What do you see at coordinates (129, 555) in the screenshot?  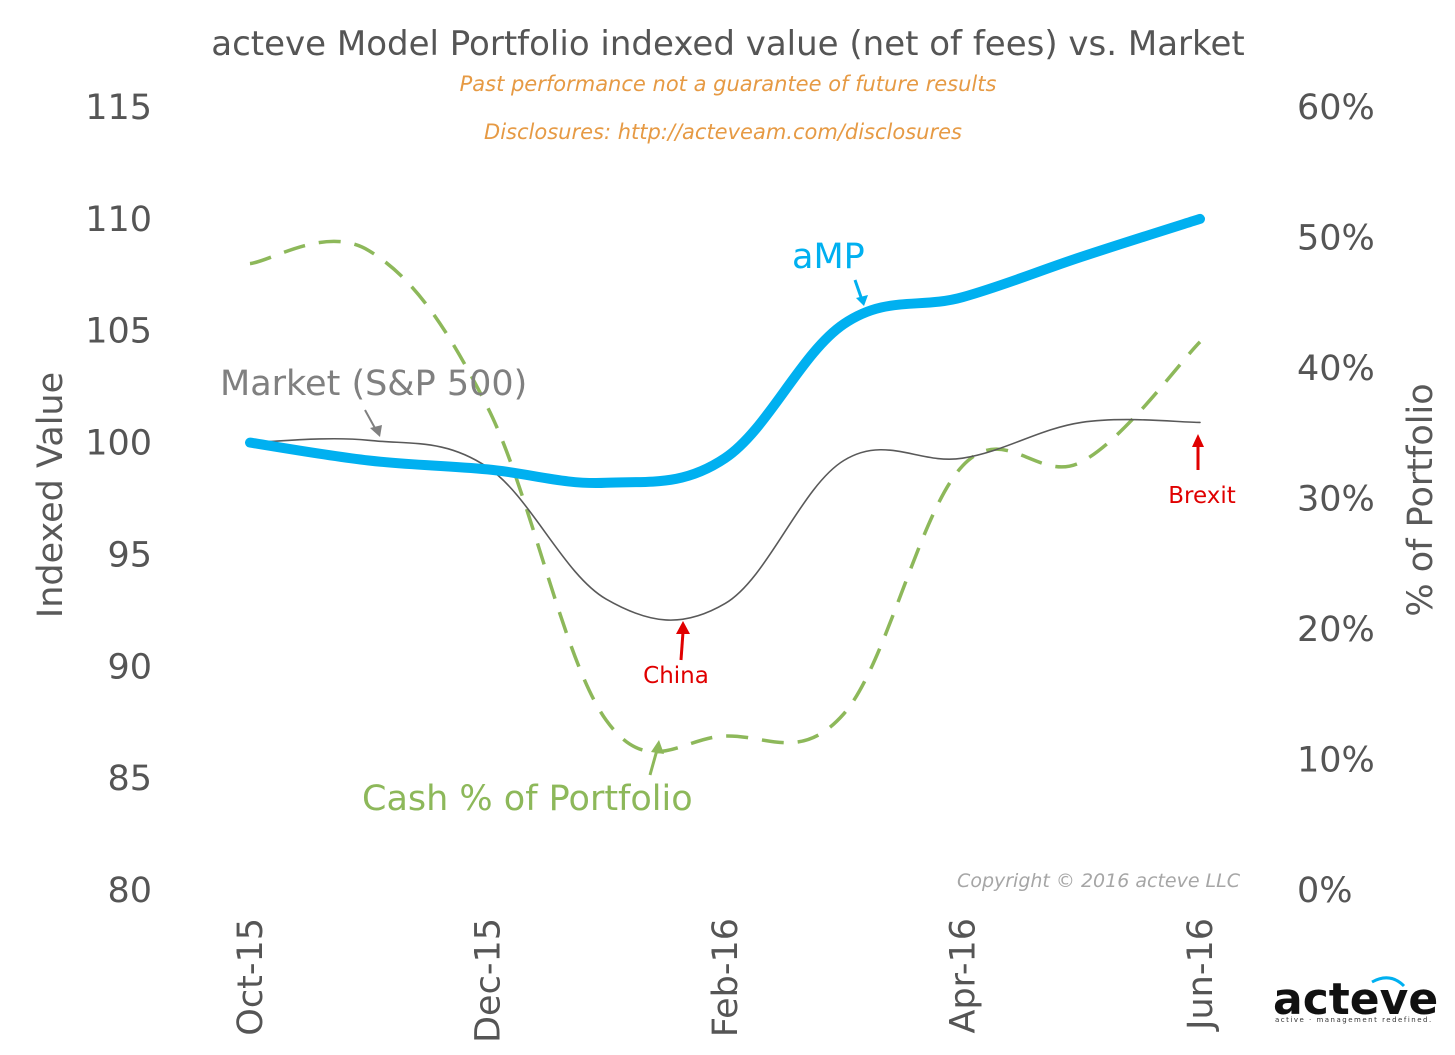 I see `y-tick-label: 95` at bounding box center [129, 555].